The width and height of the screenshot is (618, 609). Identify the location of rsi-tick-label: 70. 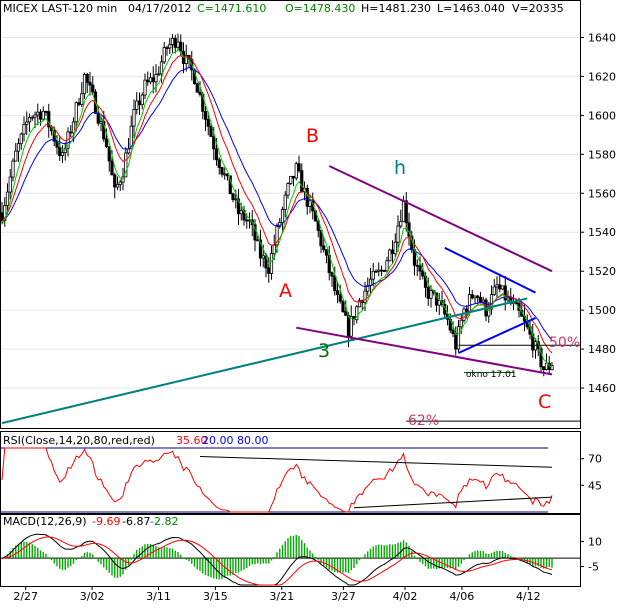
(595, 459).